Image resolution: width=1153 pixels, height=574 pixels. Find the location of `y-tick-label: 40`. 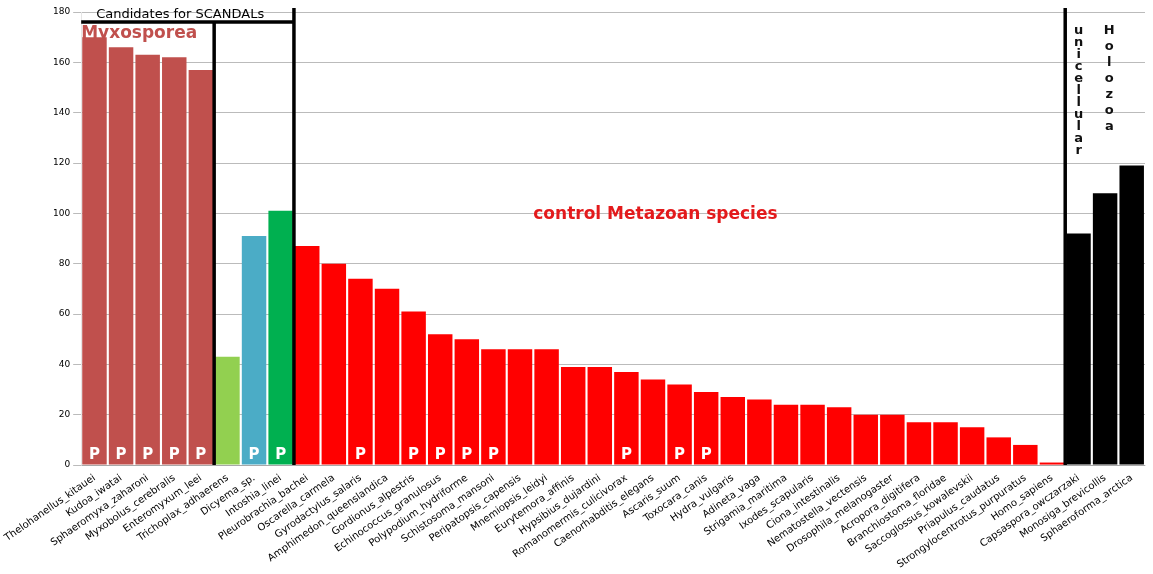

y-tick-label: 40 is located at coordinates (64, 363).